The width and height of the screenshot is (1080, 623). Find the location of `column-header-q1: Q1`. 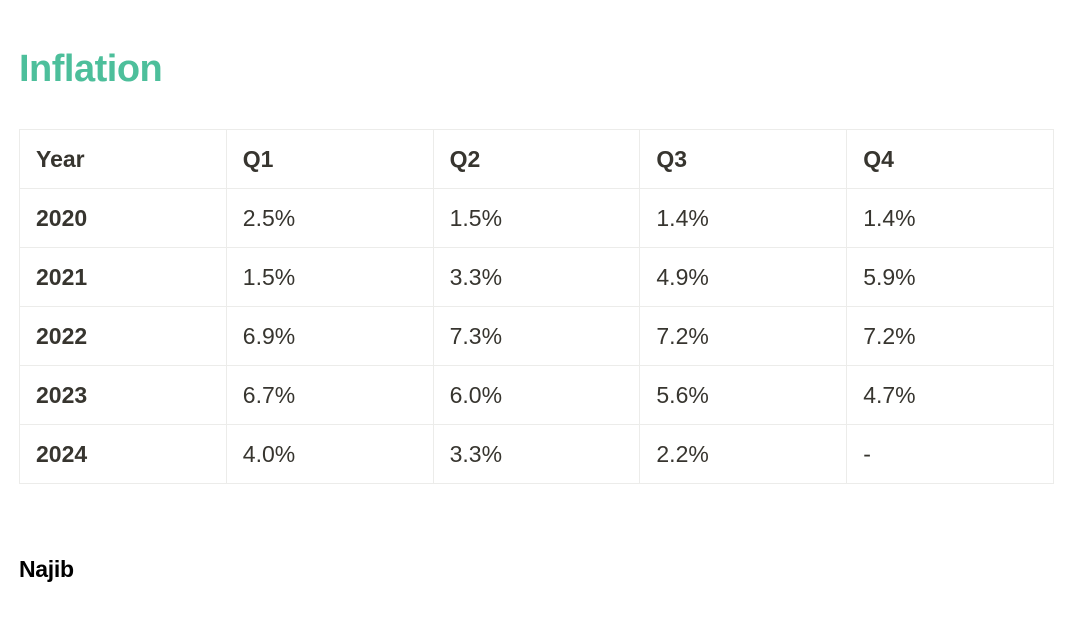

column-header-q1: Q1 is located at coordinates (329, 159).